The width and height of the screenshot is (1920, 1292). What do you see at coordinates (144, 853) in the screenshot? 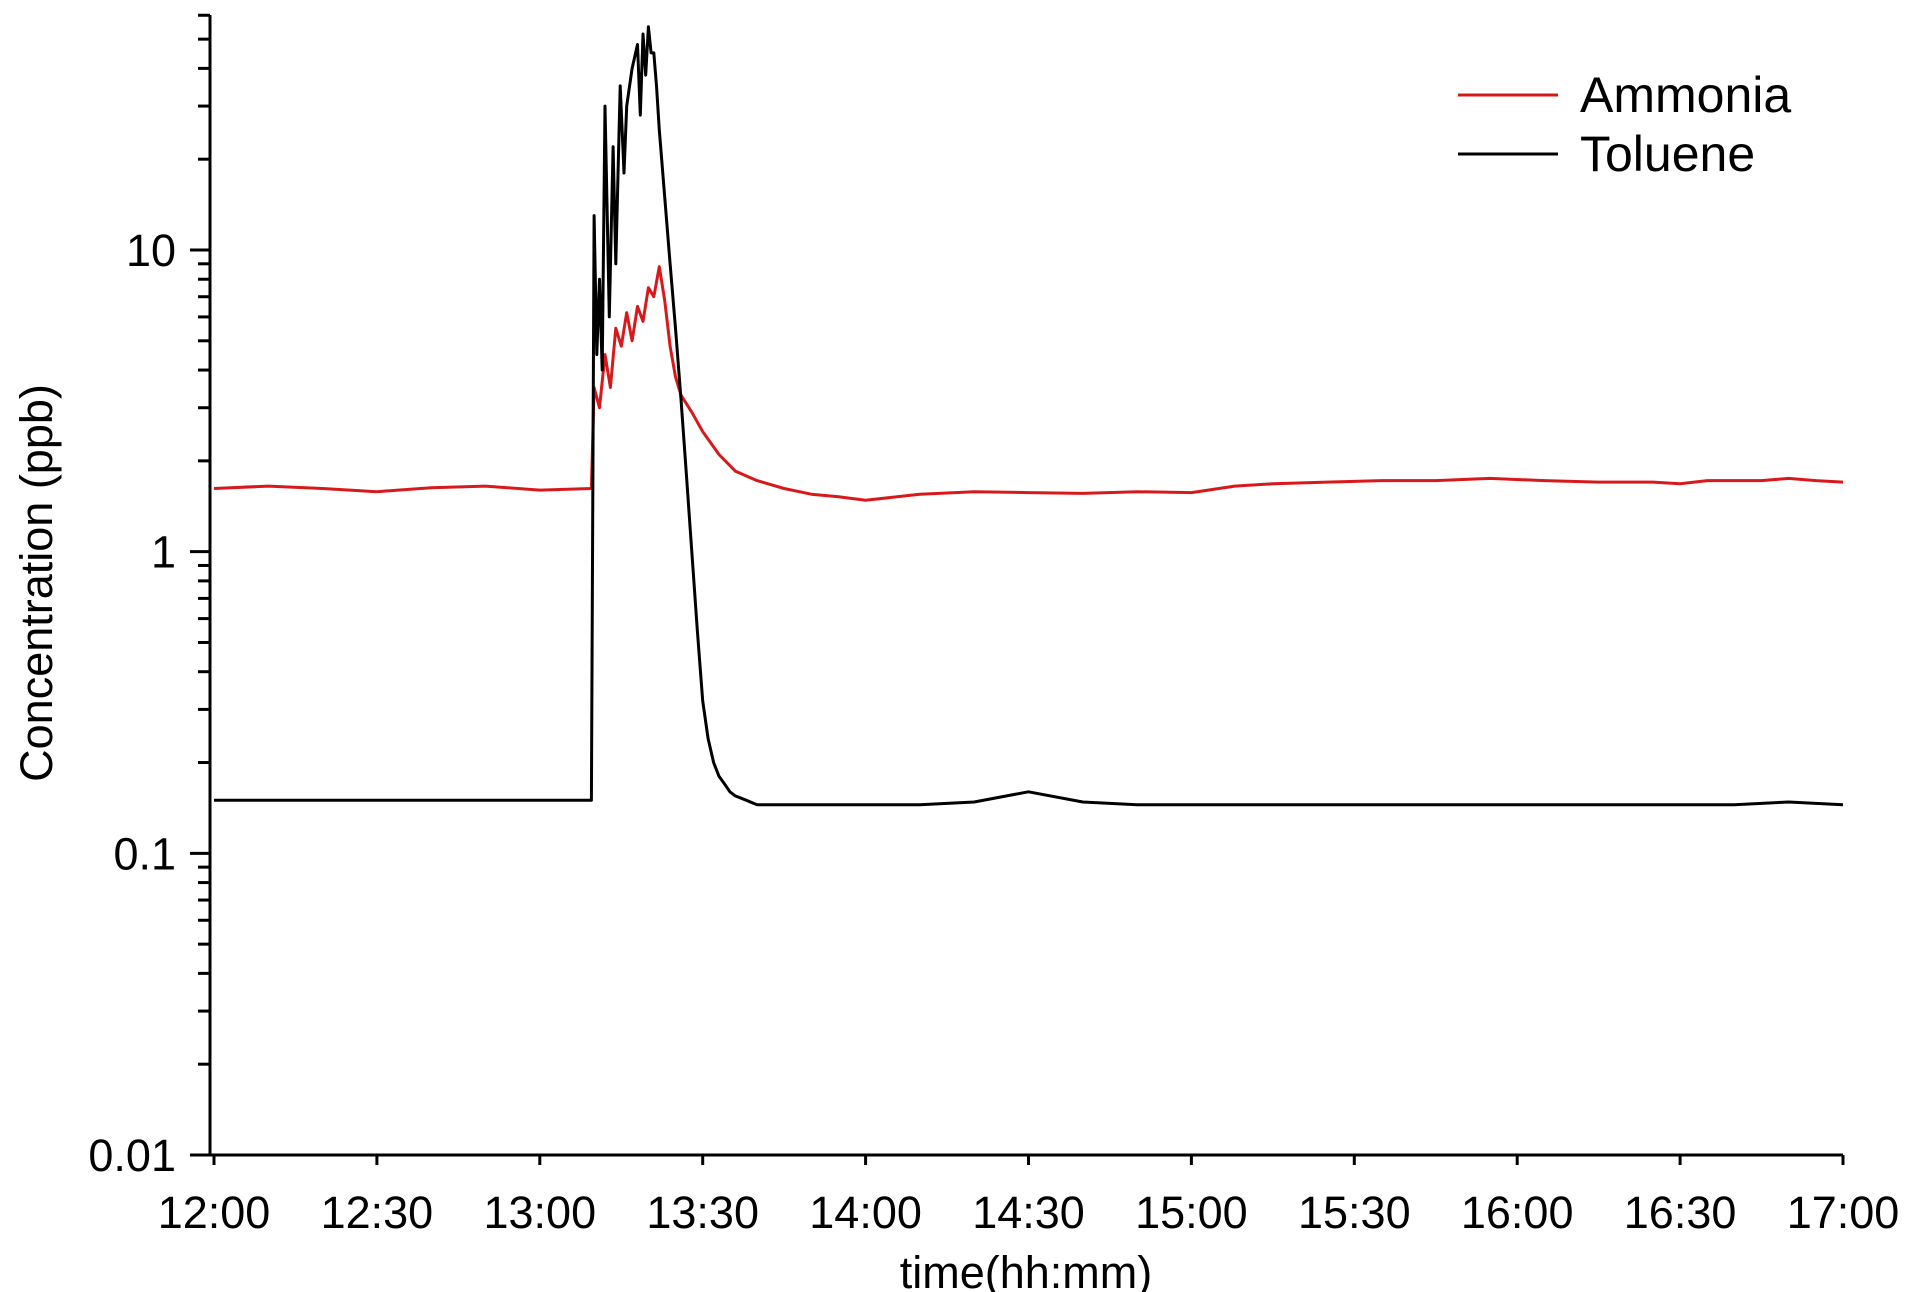
I see `y-tick-label: 0.1` at bounding box center [144, 853].